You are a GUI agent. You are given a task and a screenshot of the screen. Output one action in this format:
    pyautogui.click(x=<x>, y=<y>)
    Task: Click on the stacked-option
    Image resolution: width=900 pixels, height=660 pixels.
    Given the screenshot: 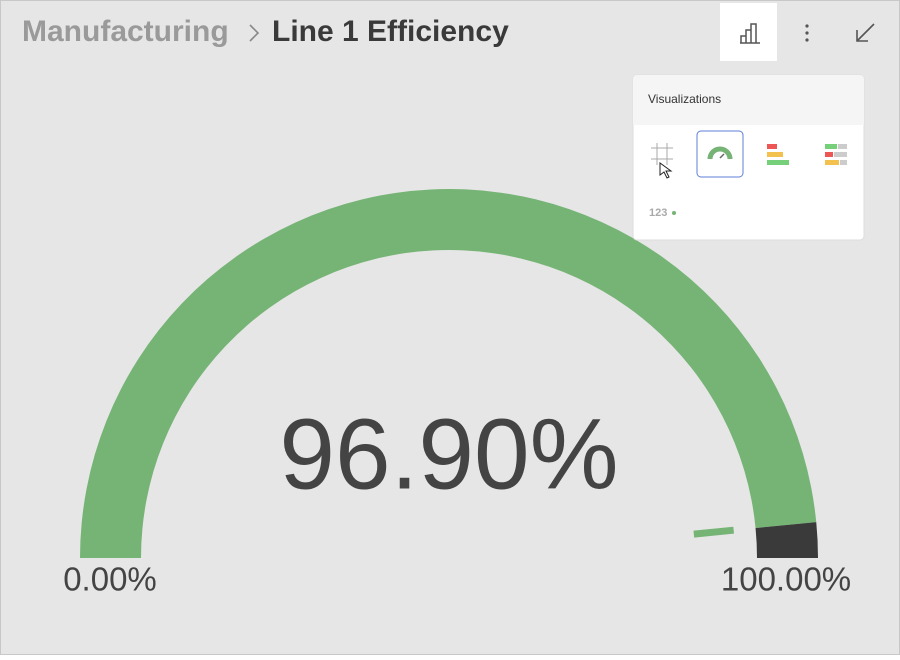 What is the action you would take?
    pyautogui.click(x=836, y=154)
    